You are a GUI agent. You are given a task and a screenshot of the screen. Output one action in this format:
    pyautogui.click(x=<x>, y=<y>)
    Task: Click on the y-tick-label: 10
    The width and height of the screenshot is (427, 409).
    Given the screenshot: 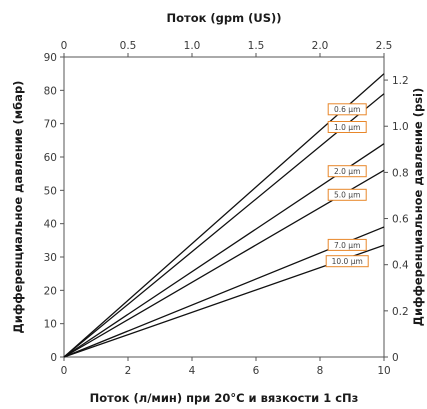 What is the action you would take?
    pyautogui.click(x=50, y=325)
    